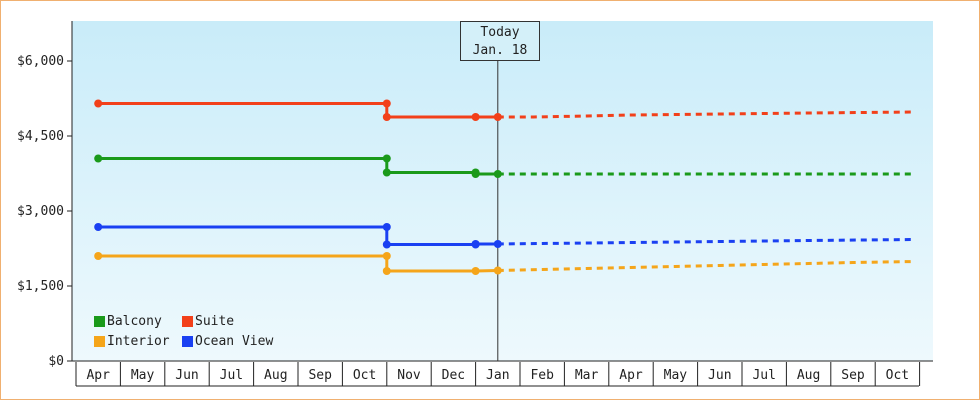  Describe the element at coordinates (187, 321) in the screenshot. I see `legend-swatch-suite` at that location.